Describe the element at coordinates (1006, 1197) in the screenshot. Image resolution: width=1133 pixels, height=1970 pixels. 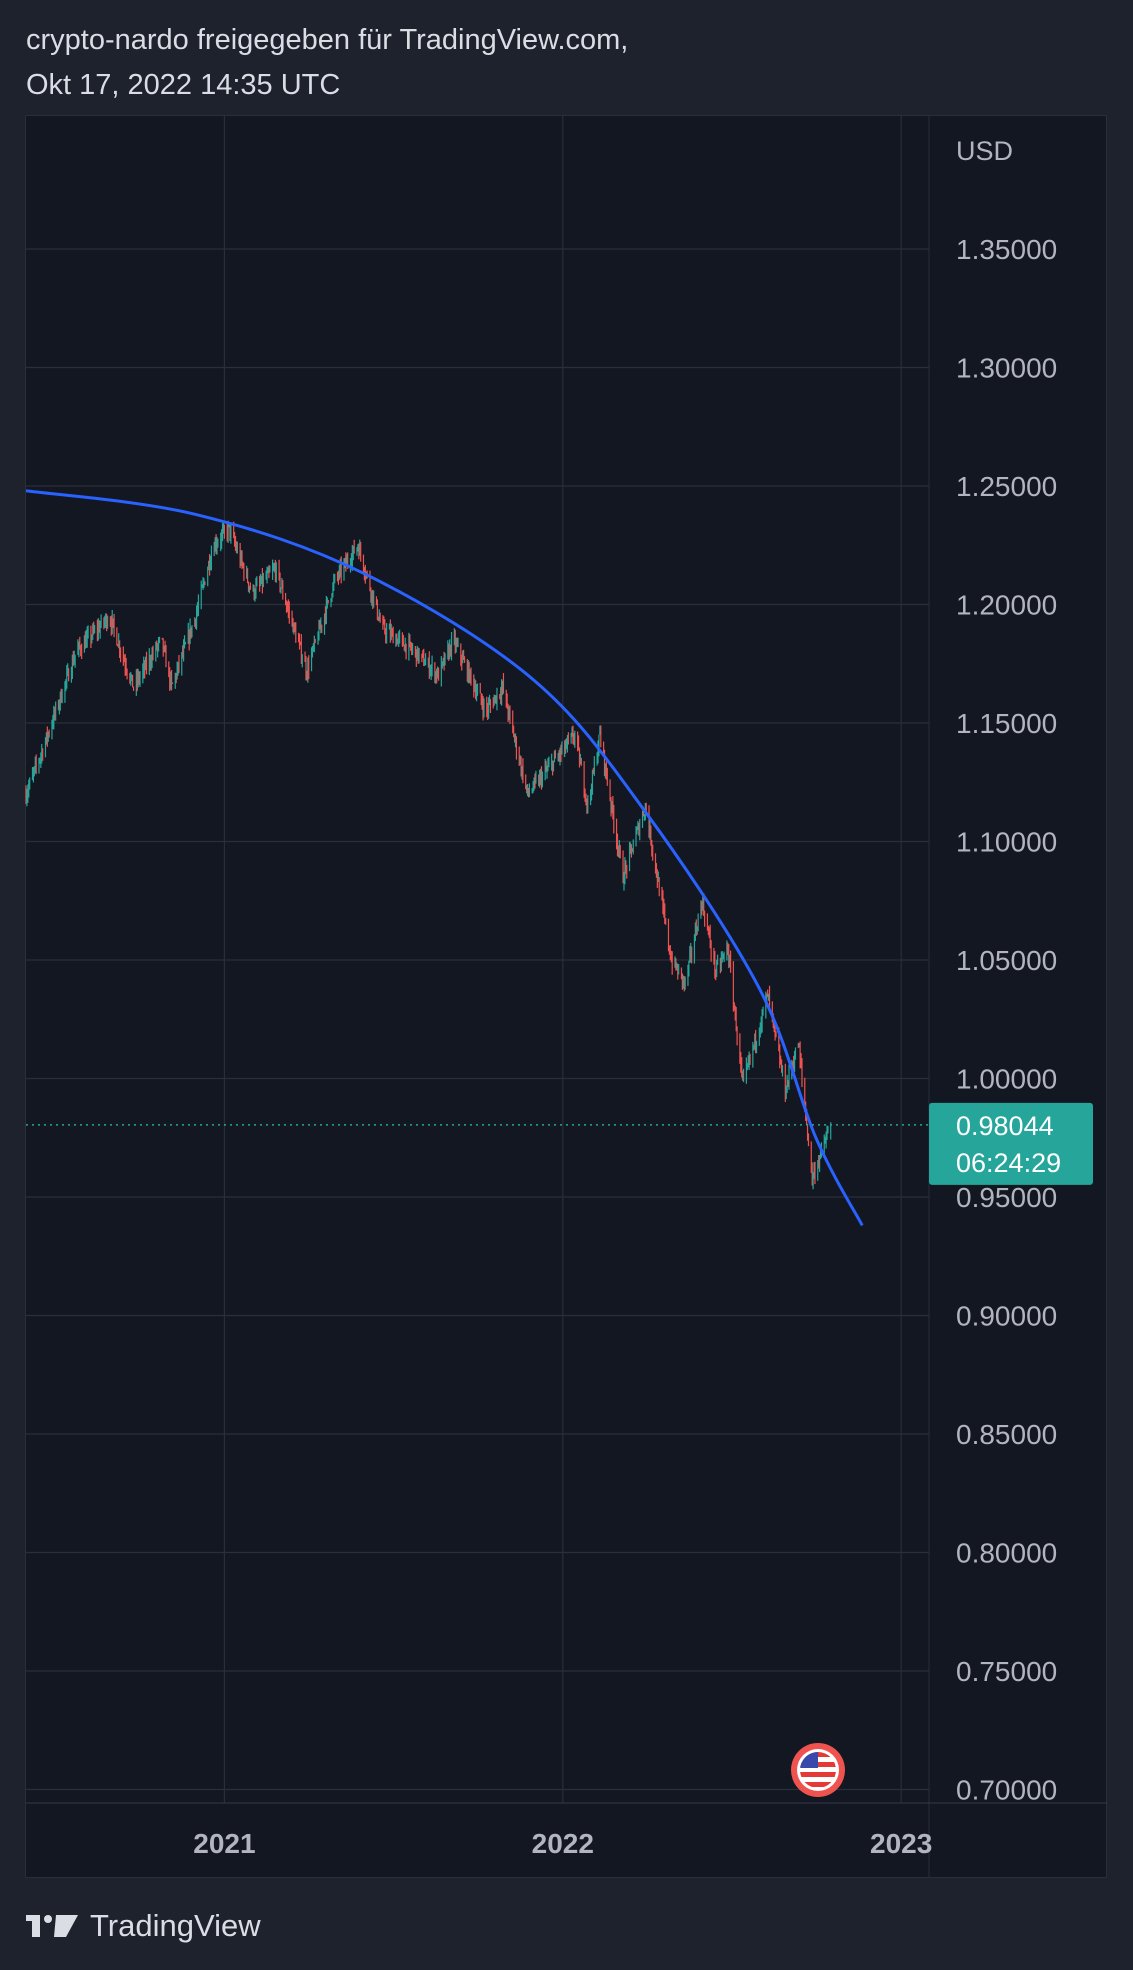
I see `y-tick-label: 0.95000` at that location.